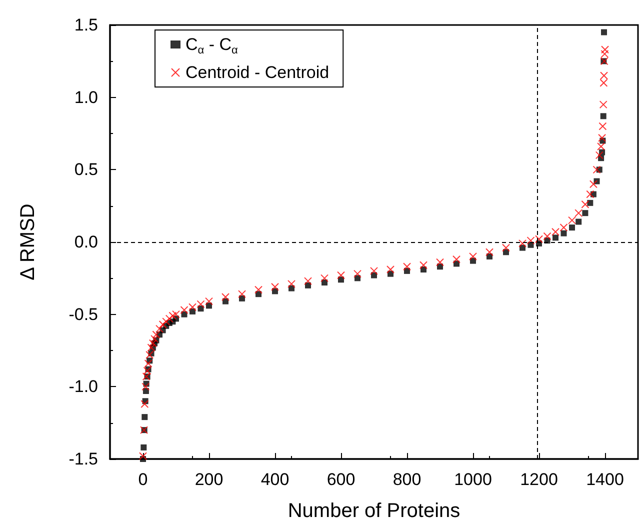 This screenshot has height=532, width=643. What do you see at coordinates (86, 25) in the screenshot?
I see `y-tick-label: 1.5` at bounding box center [86, 25].